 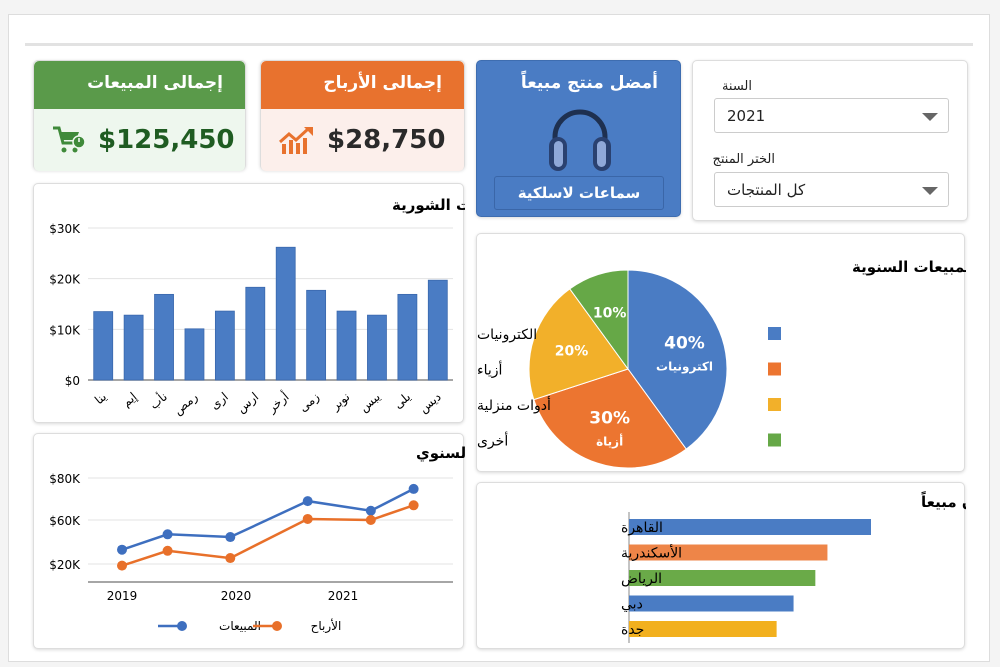 What do you see at coordinates (572, 352) in the screenshot?
I see `slice-label: 20%` at bounding box center [572, 352].